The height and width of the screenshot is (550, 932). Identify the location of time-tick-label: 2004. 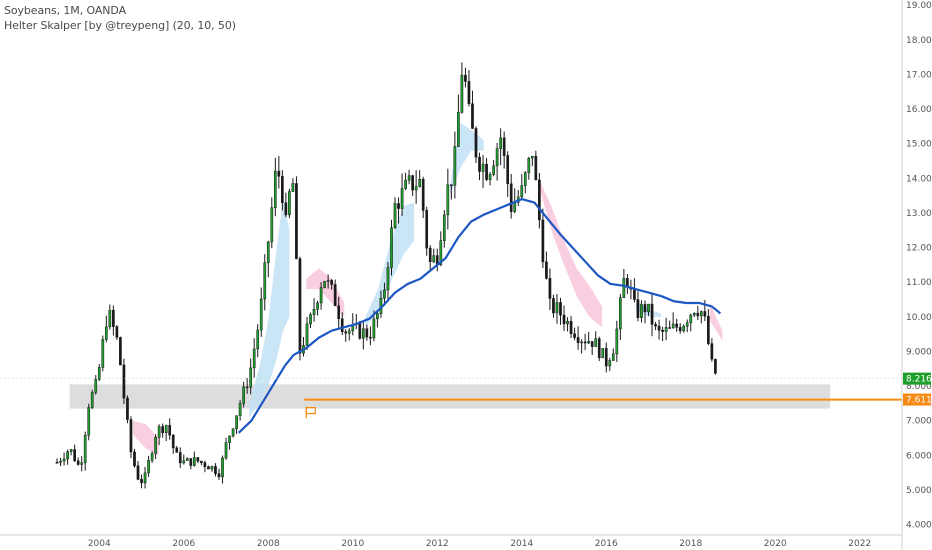
(99, 544).